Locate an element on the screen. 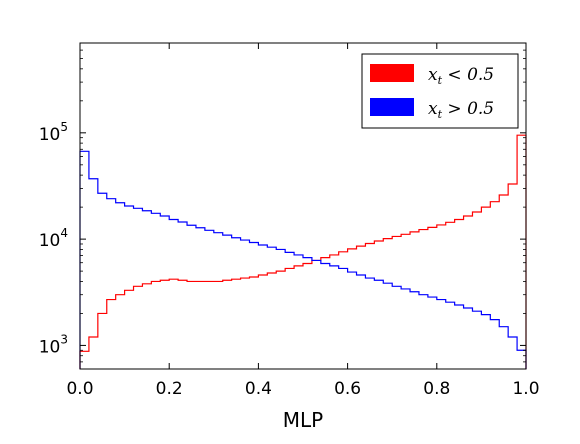 This screenshot has height=444, width=580. x-tick-label: 0.2 is located at coordinates (169, 389).